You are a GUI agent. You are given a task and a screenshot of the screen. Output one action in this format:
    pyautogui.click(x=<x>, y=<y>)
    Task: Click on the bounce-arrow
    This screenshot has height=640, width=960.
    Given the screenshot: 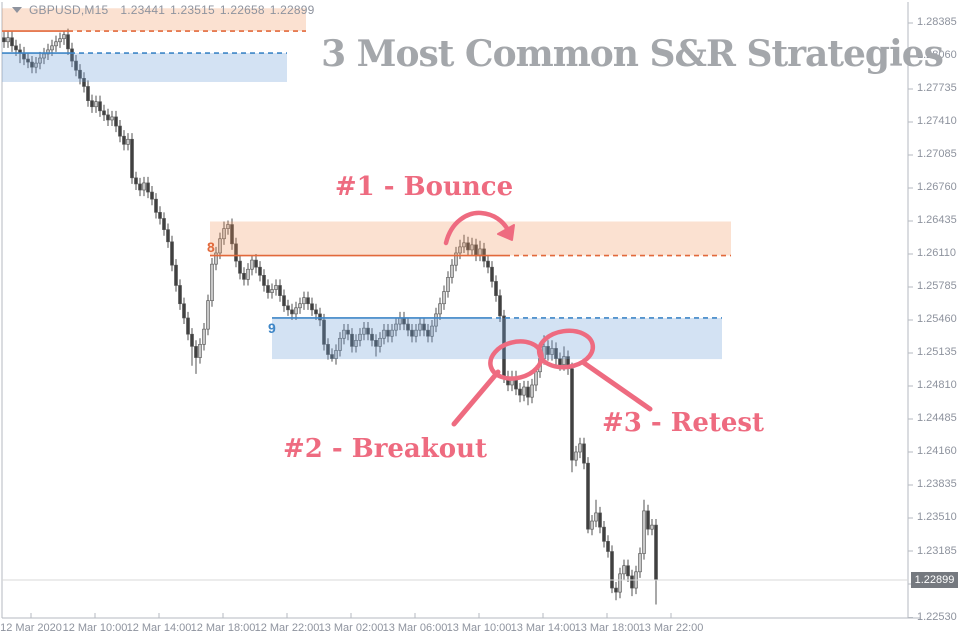 What is the action you would take?
    pyautogui.click(x=477, y=228)
    